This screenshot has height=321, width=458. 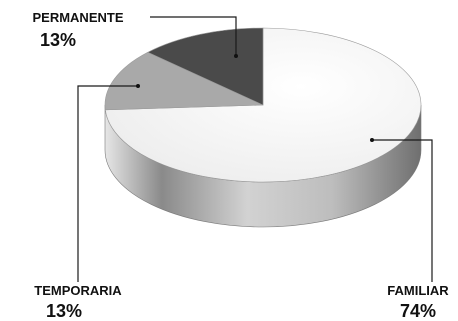 I want to click on leader-dot-permanente, so click(x=236, y=56).